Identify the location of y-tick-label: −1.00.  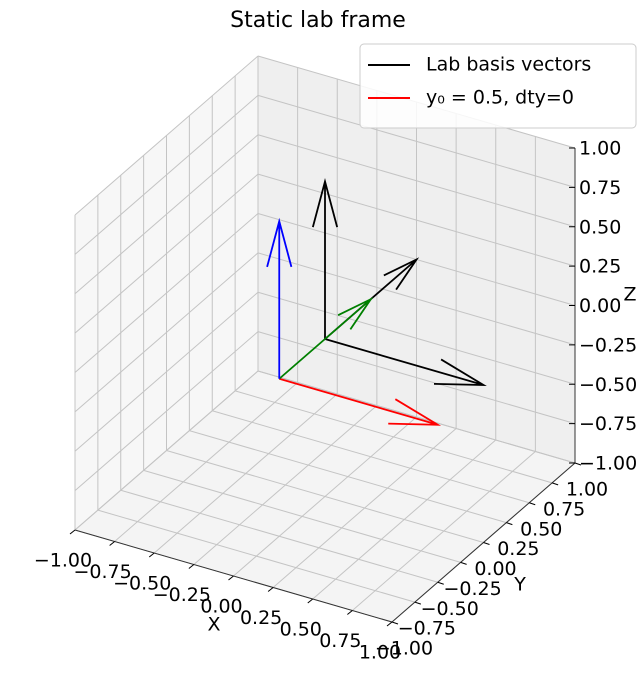
(404, 649).